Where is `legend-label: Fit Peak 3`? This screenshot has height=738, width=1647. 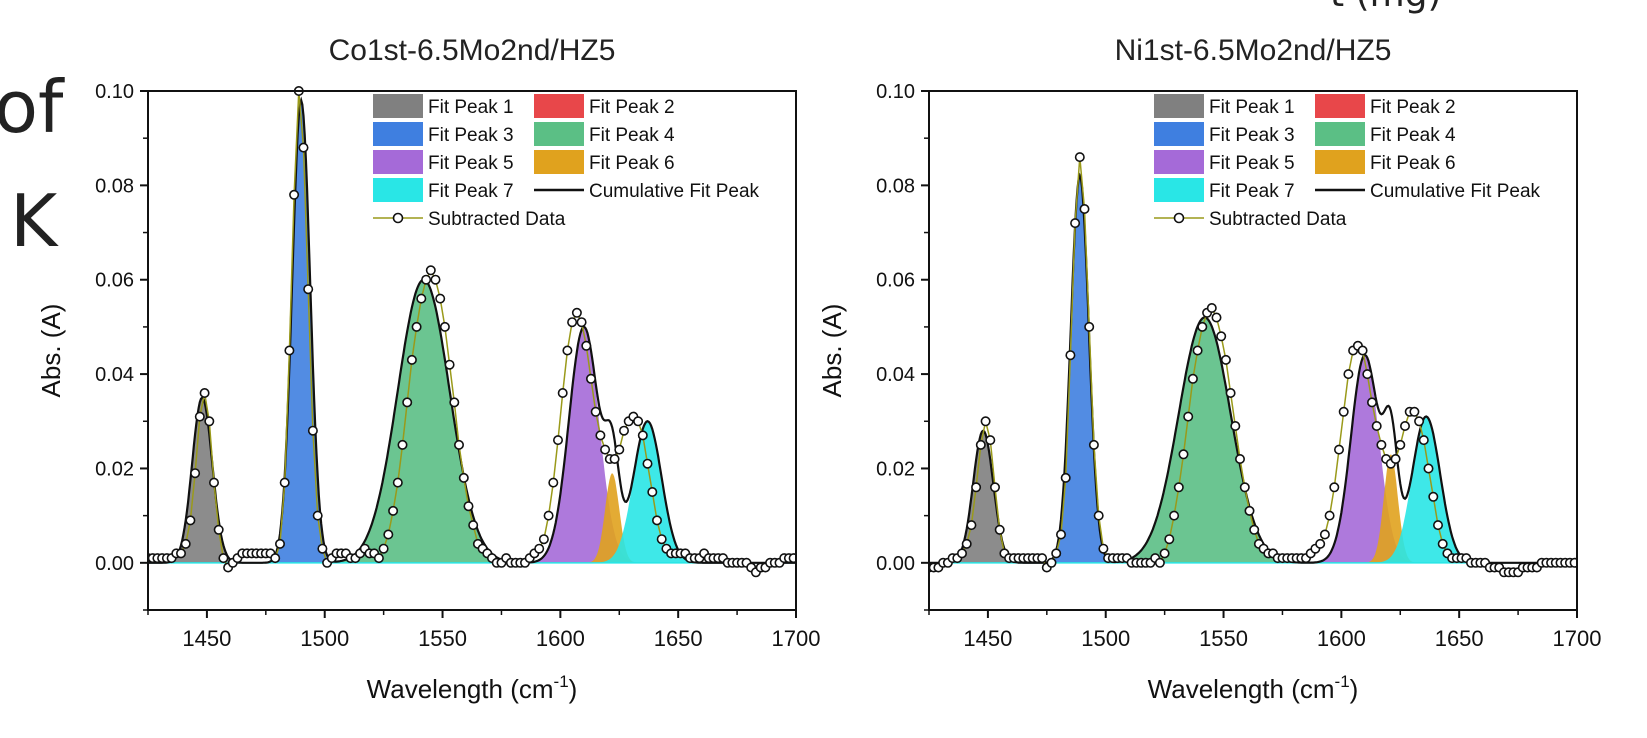 legend-label: Fit Peak 3 is located at coordinates (1252, 135).